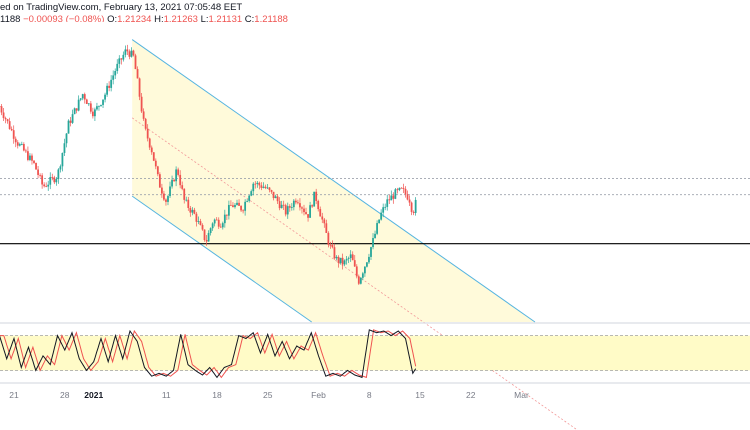 This screenshot has width=750, height=430. I want to click on stochastic-panel, so click(375, 350).